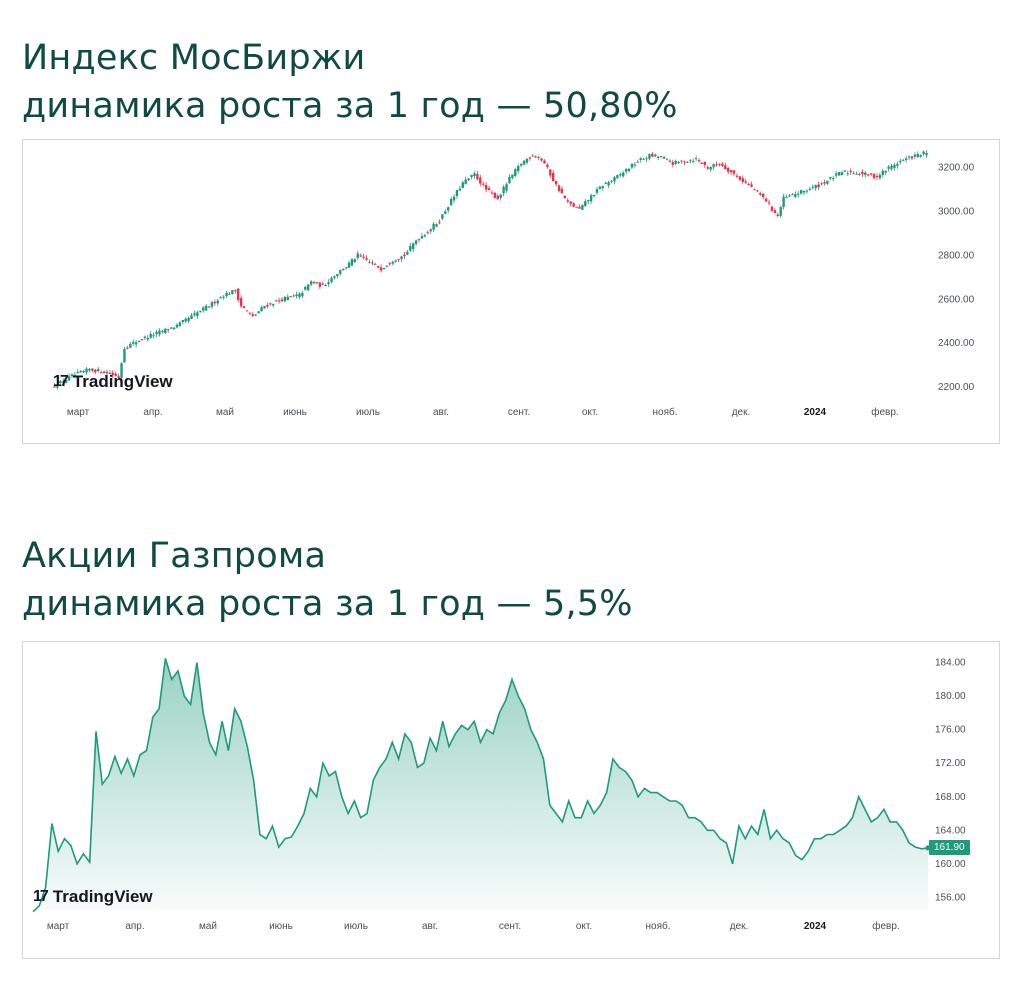 The height and width of the screenshot is (992, 1024). I want to click on tradingview-wordmark: TradingView, so click(122, 381).